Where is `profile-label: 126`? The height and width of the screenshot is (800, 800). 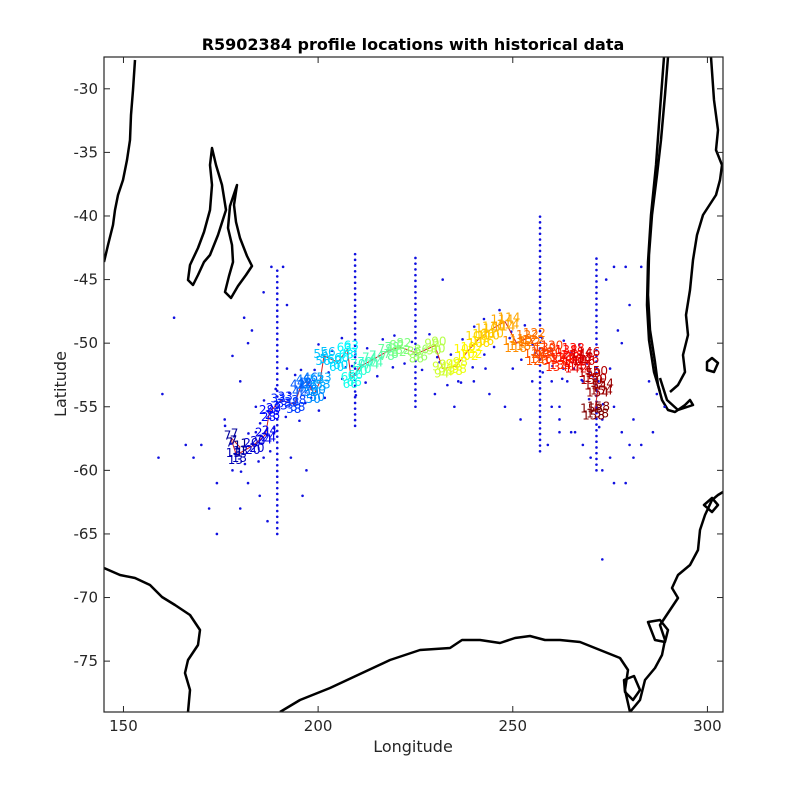
profile-label: 126 is located at coordinates (542, 352).